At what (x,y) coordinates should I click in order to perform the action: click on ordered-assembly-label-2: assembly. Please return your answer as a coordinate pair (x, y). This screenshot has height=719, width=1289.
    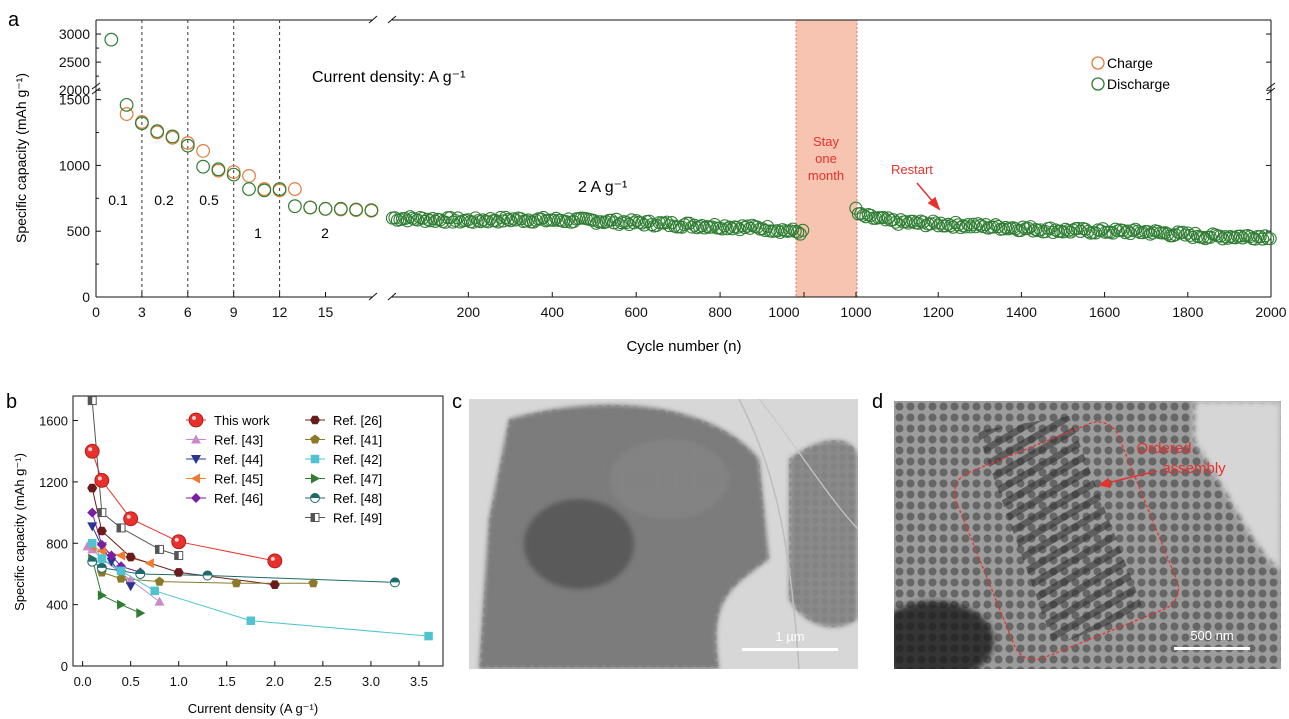
    Looking at the image, I should click on (1194, 468).